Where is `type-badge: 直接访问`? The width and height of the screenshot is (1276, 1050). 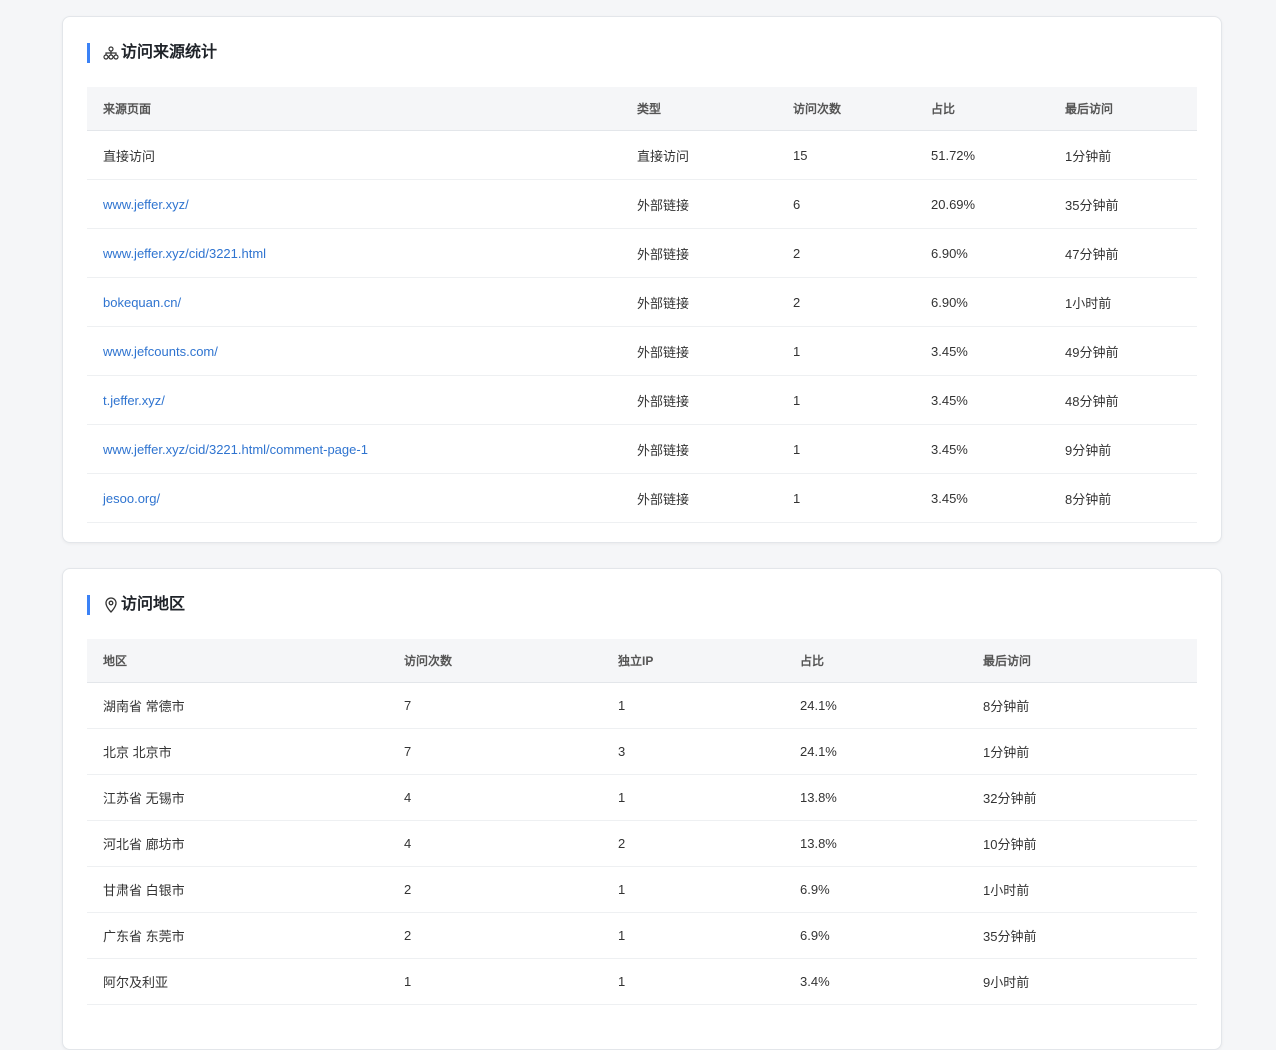 type-badge: 直接访问 is located at coordinates (663, 156).